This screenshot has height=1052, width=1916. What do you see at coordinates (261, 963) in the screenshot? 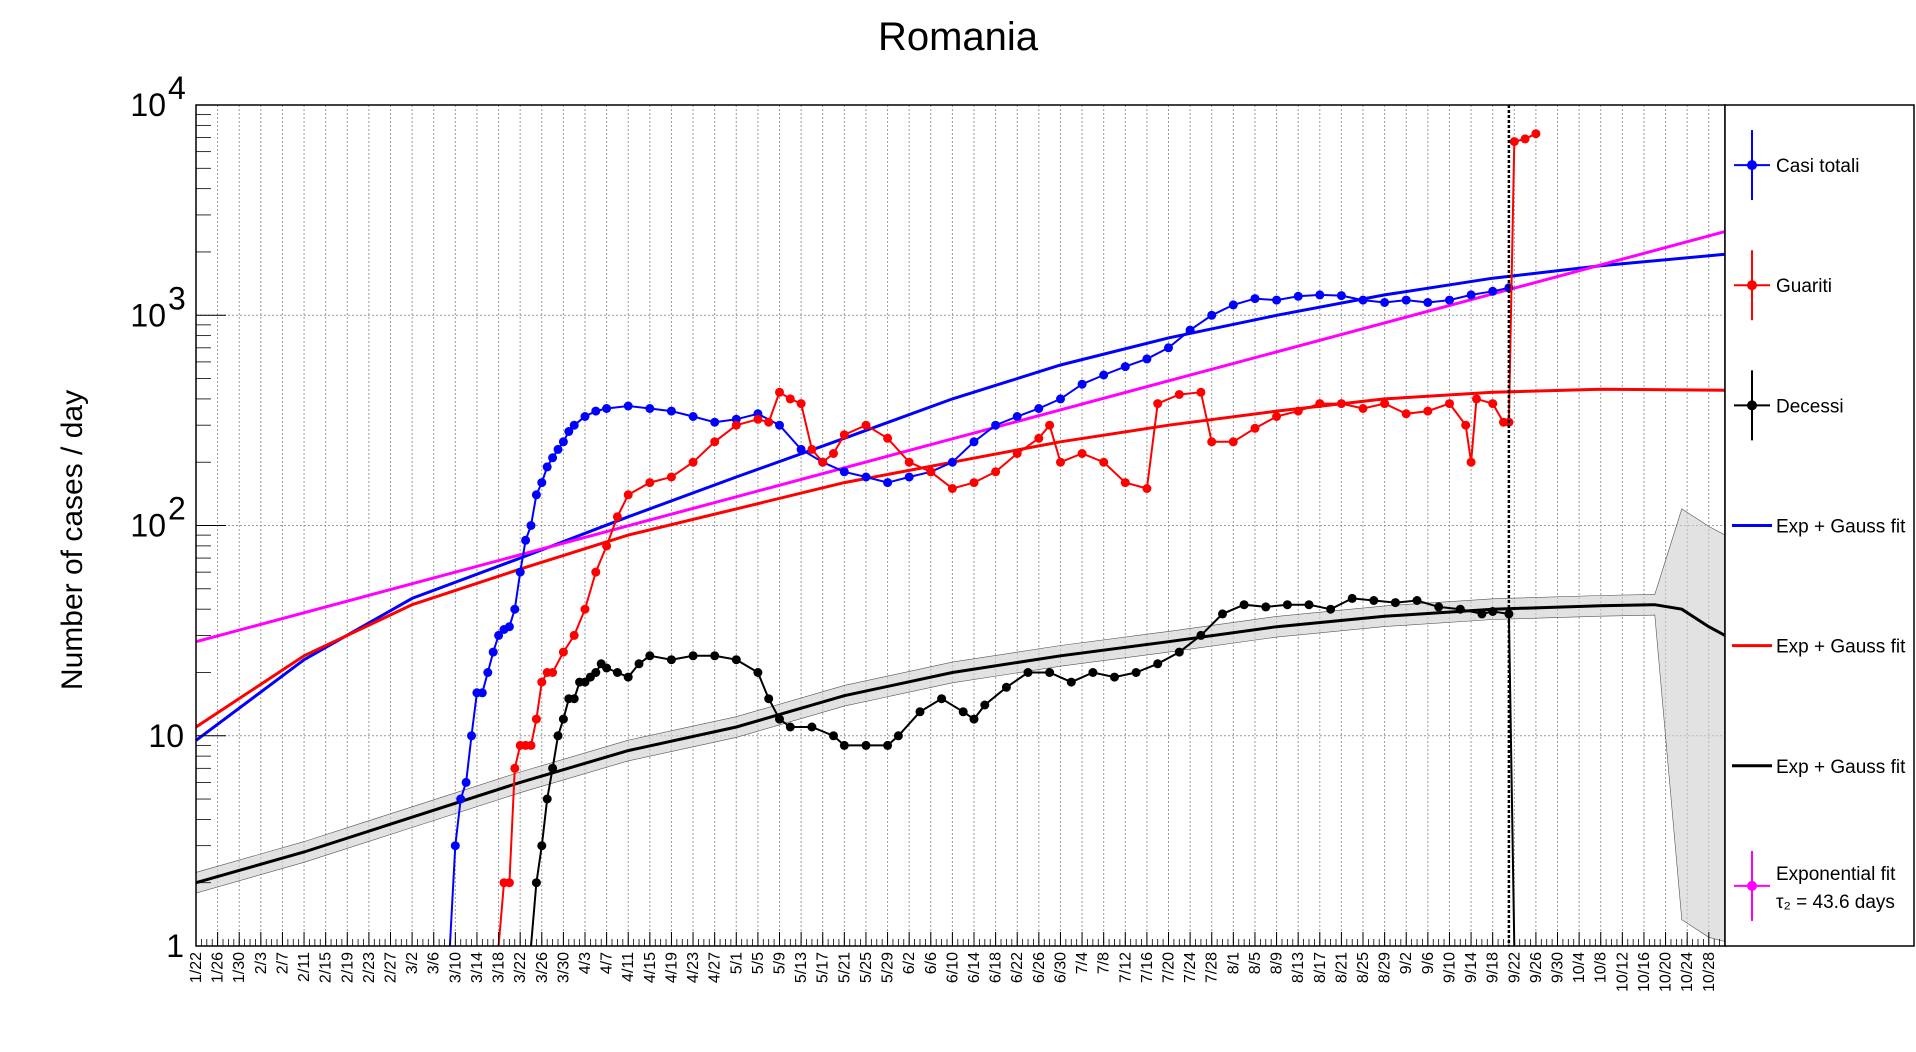
I see `x-tick-label: 2/3` at bounding box center [261, 963].